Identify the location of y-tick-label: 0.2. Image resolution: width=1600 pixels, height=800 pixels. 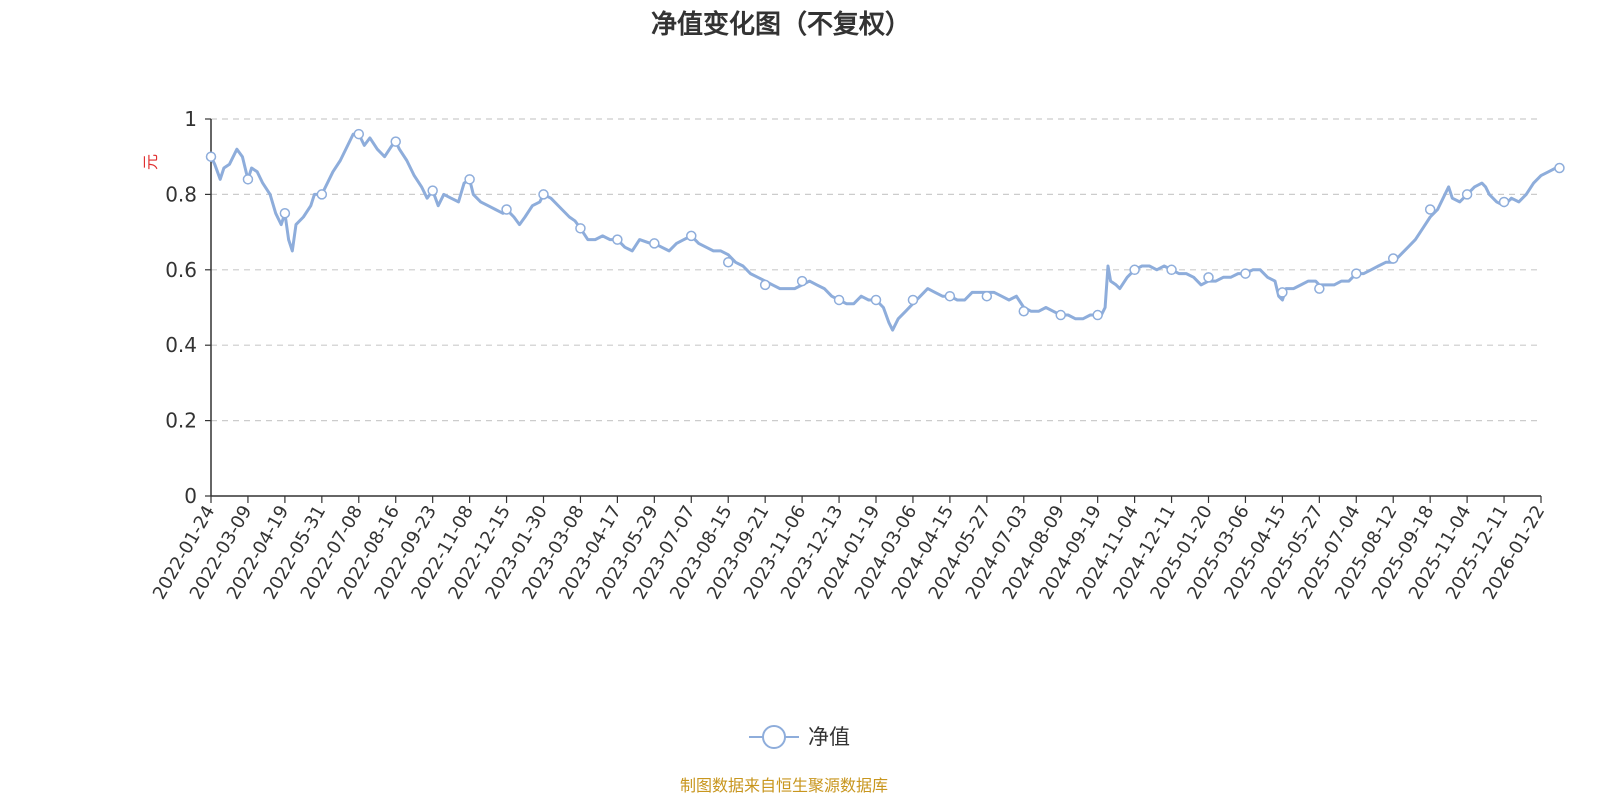
(181, 421).